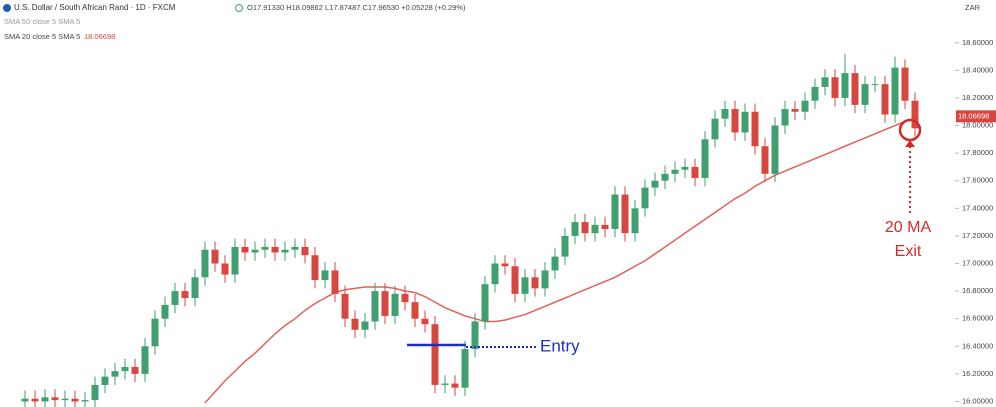  I want to click on exit-label-2: Exit, so click(908, 251).